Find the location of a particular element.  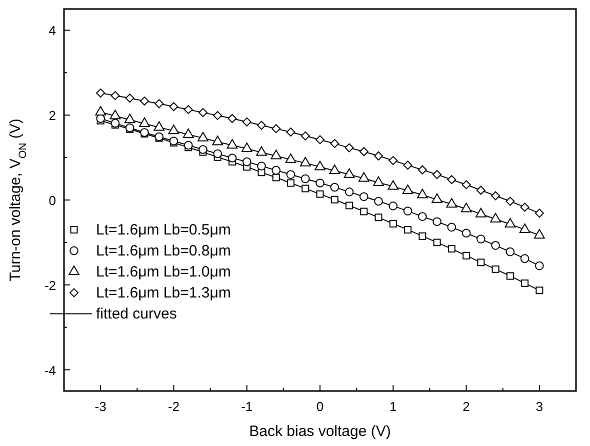

y-tick-label: 0 is located at coordinates (52, 200).